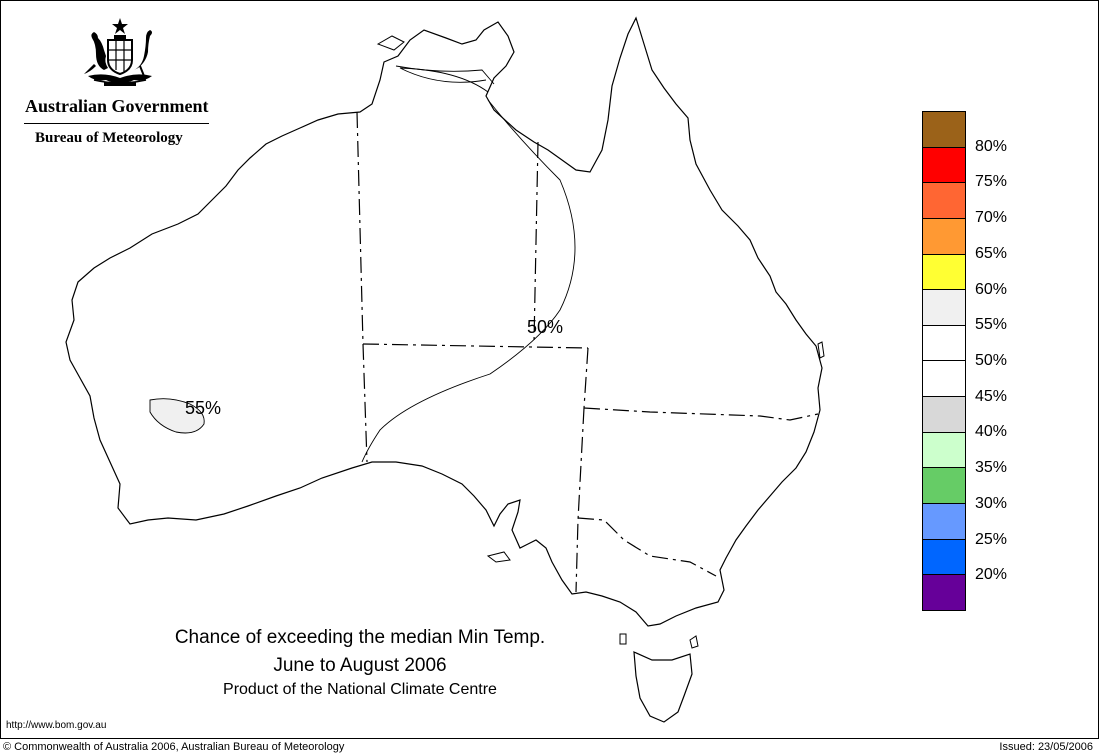  What do you see at coordinates (991, 325) in the screenshot?
I see `legend-label: 55%` at bounding box center [991, 325].